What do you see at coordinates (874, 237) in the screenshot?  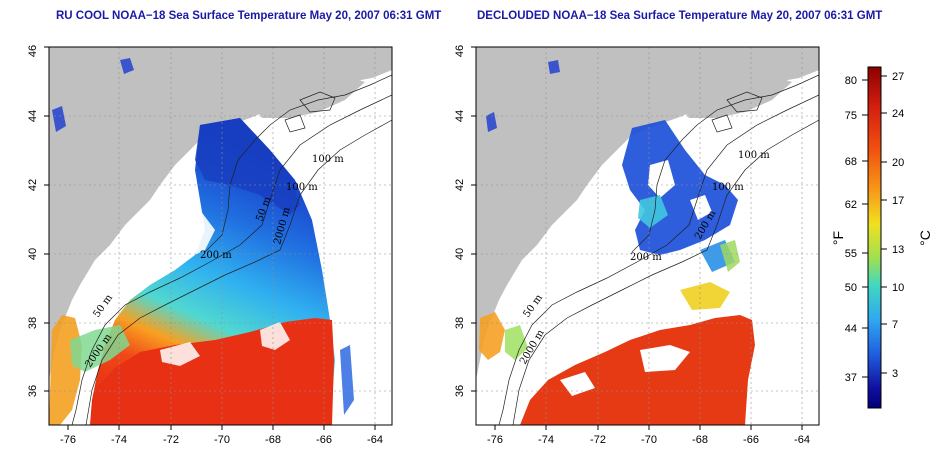 I see `colorbar-gradient` at bounding box center [874, 237].